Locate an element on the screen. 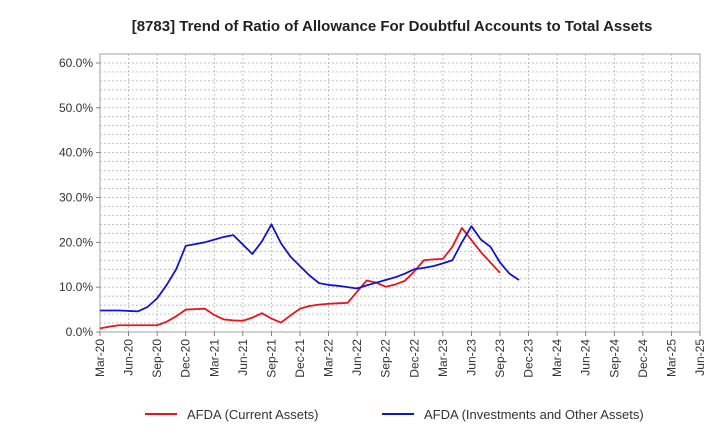 This screenshot has width=720, height=445. x-tick-label: Jun-24 is located at coordinates (586, 357).